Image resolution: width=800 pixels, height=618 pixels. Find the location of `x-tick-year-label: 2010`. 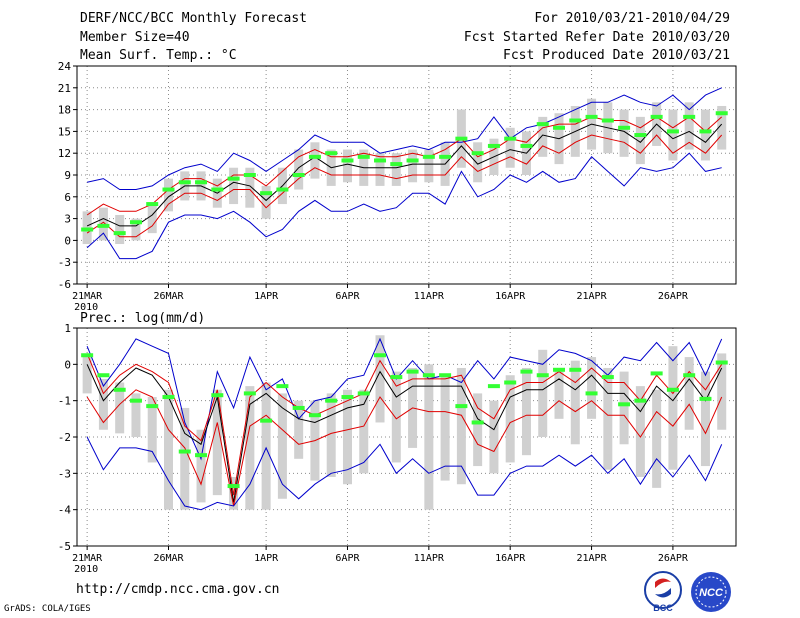

x-tick-year-label: 2010 is located at coordinates (86, 569).